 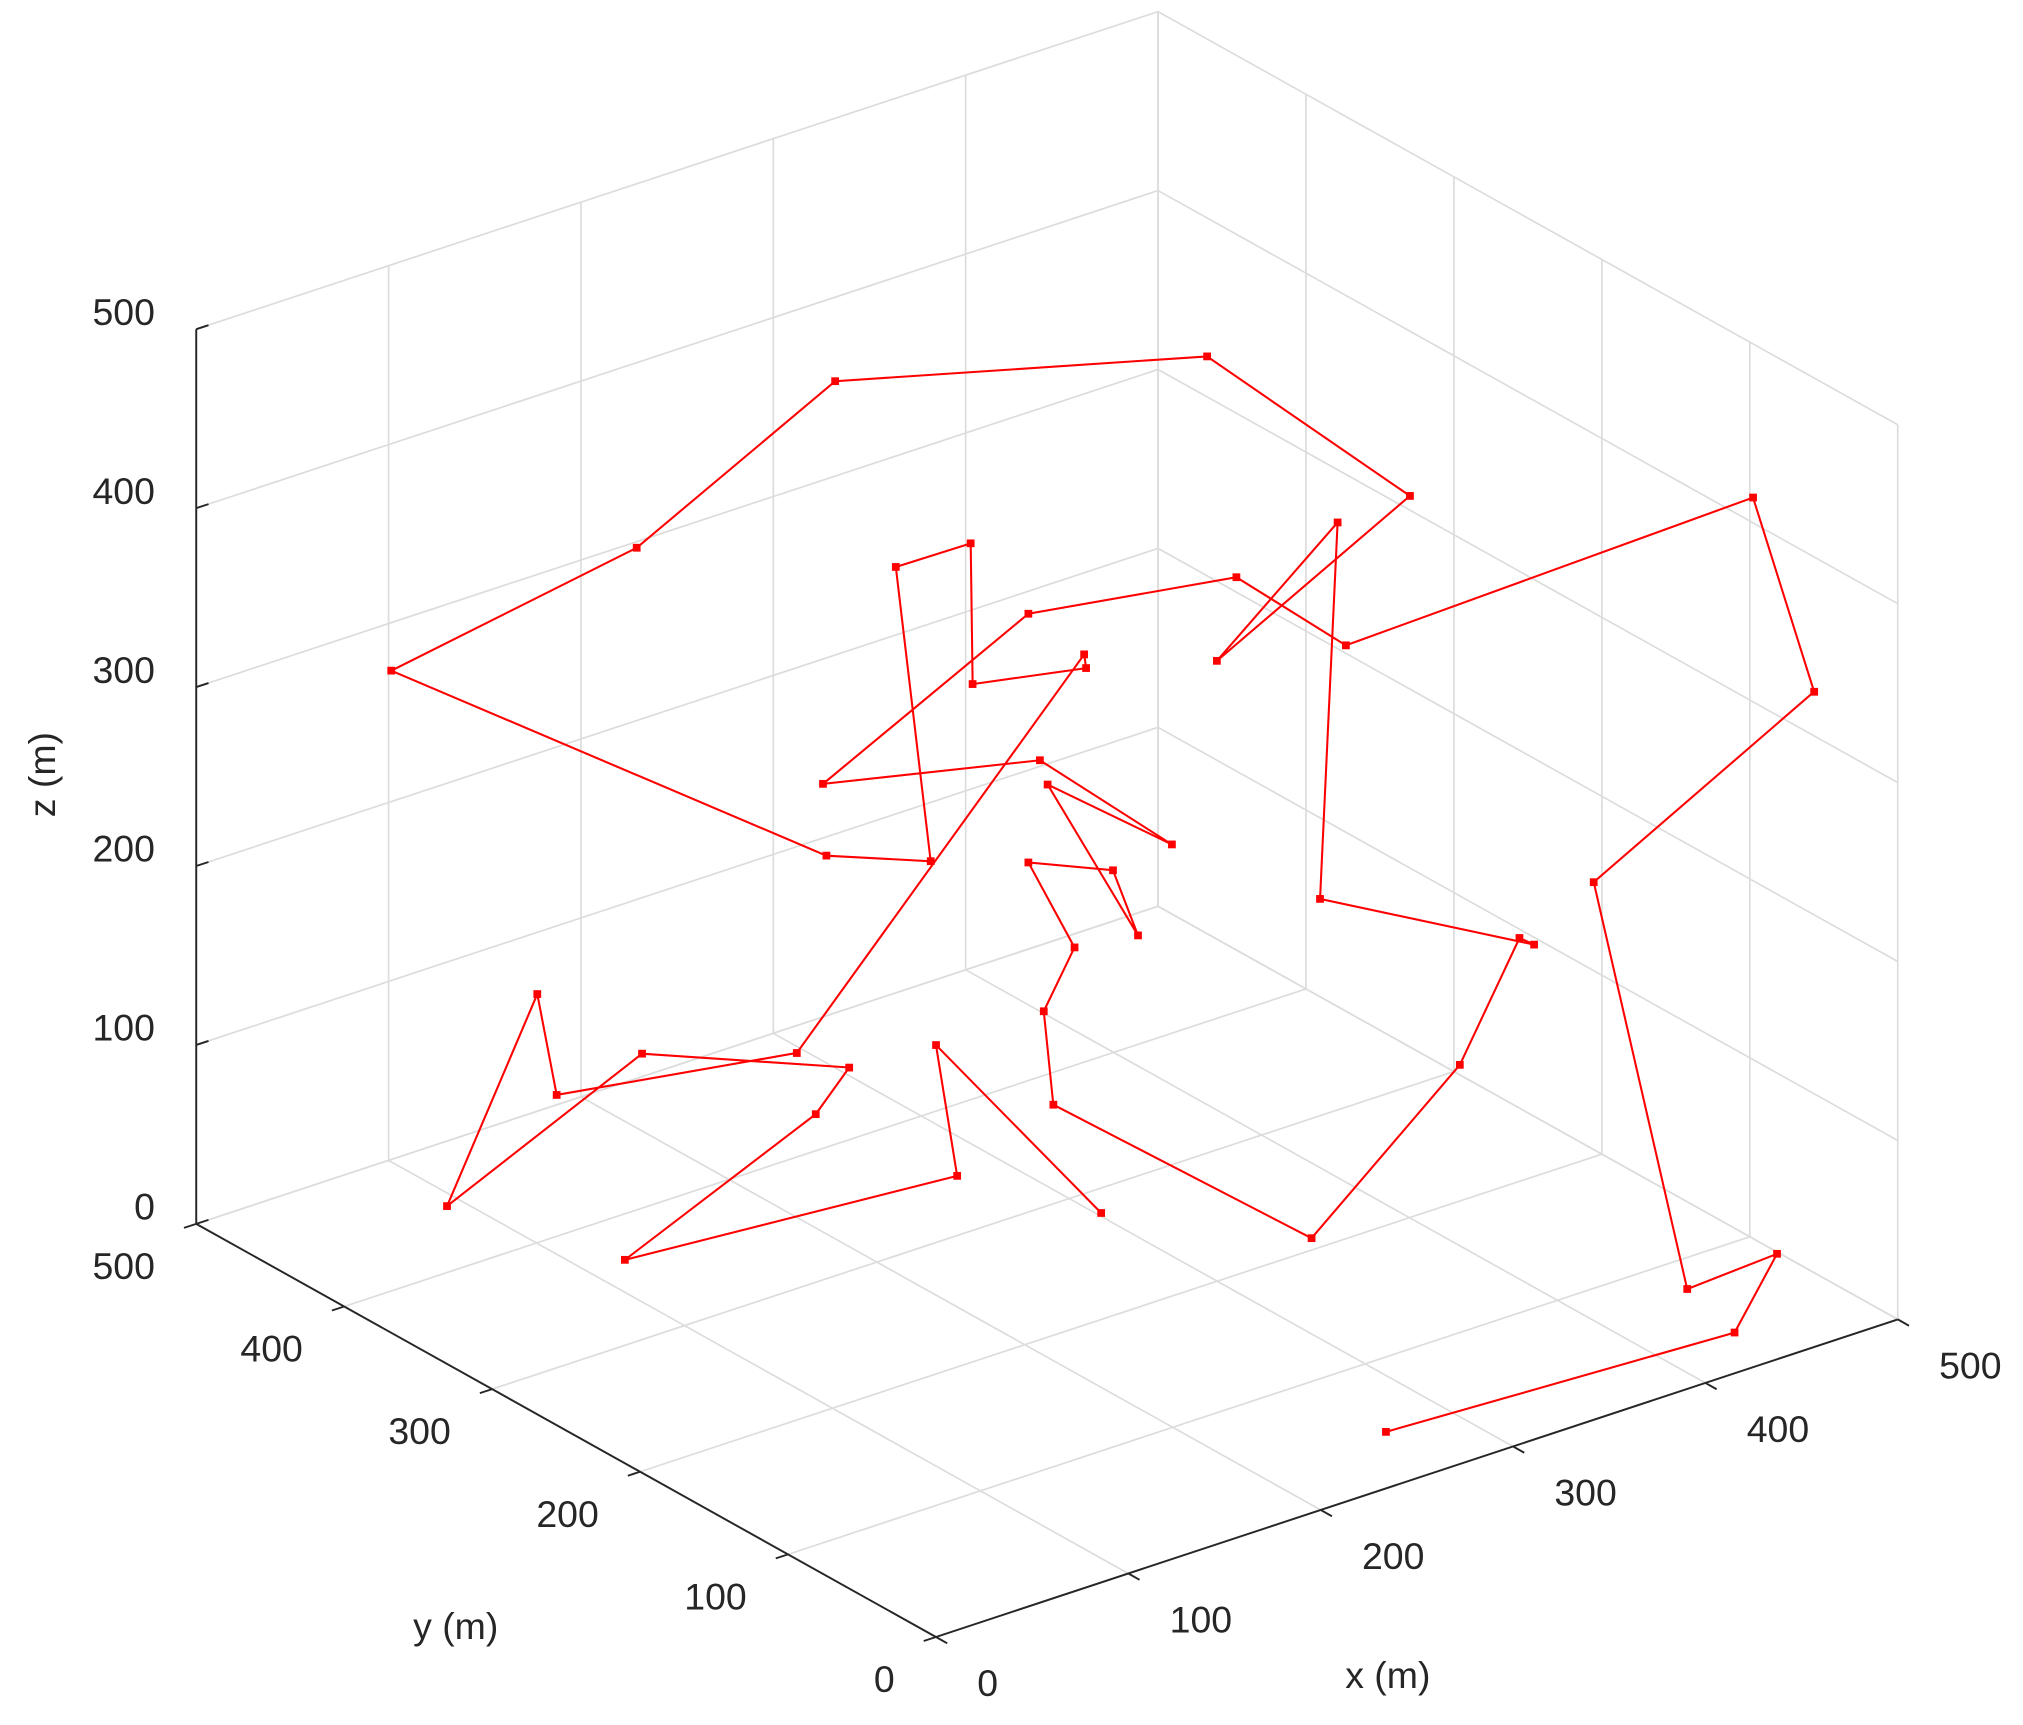 What do you see at coordinates (1778, 1429) in the screenshot?
I see `x-tick-label: 400` at bounding box center [1778, 1429].